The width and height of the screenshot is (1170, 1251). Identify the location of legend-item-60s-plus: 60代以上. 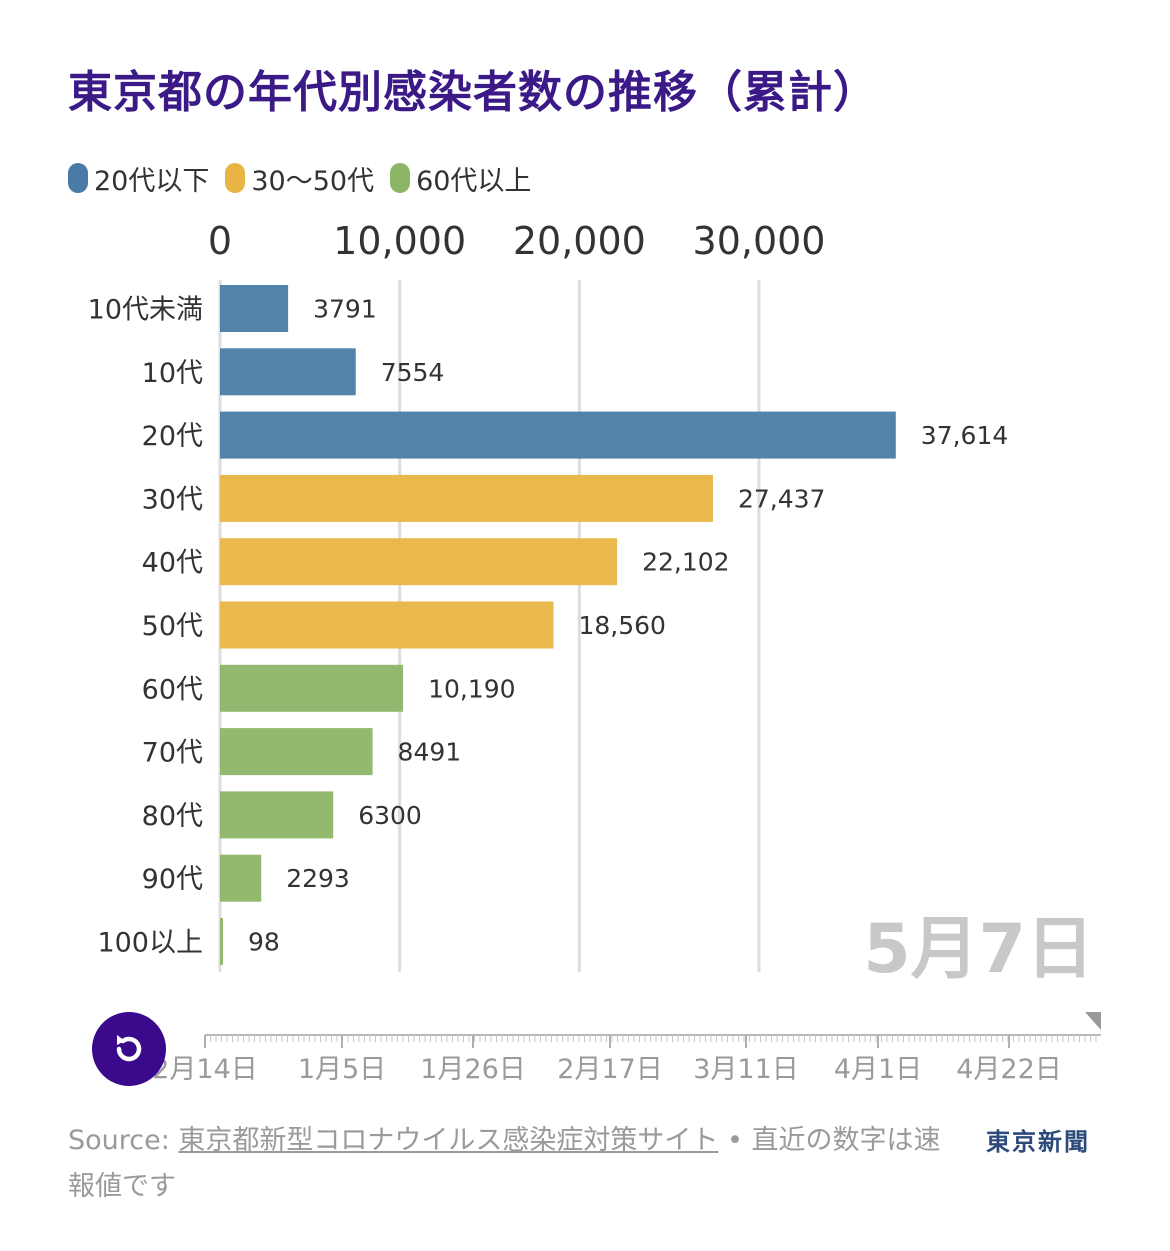
(460, 178).